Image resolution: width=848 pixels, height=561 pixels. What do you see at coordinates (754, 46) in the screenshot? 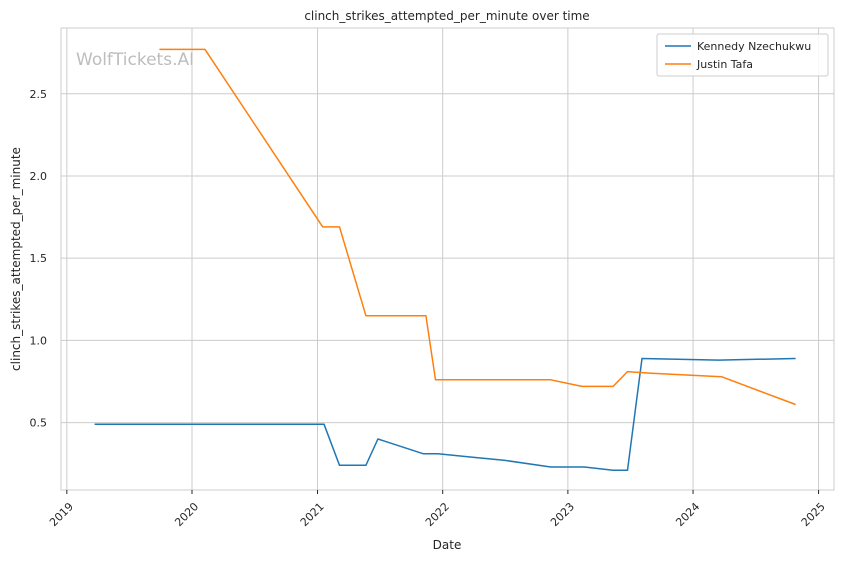
I see `legend-label-kennedy: Kennedy Nzechukwu` at bounding box center [754, 46].